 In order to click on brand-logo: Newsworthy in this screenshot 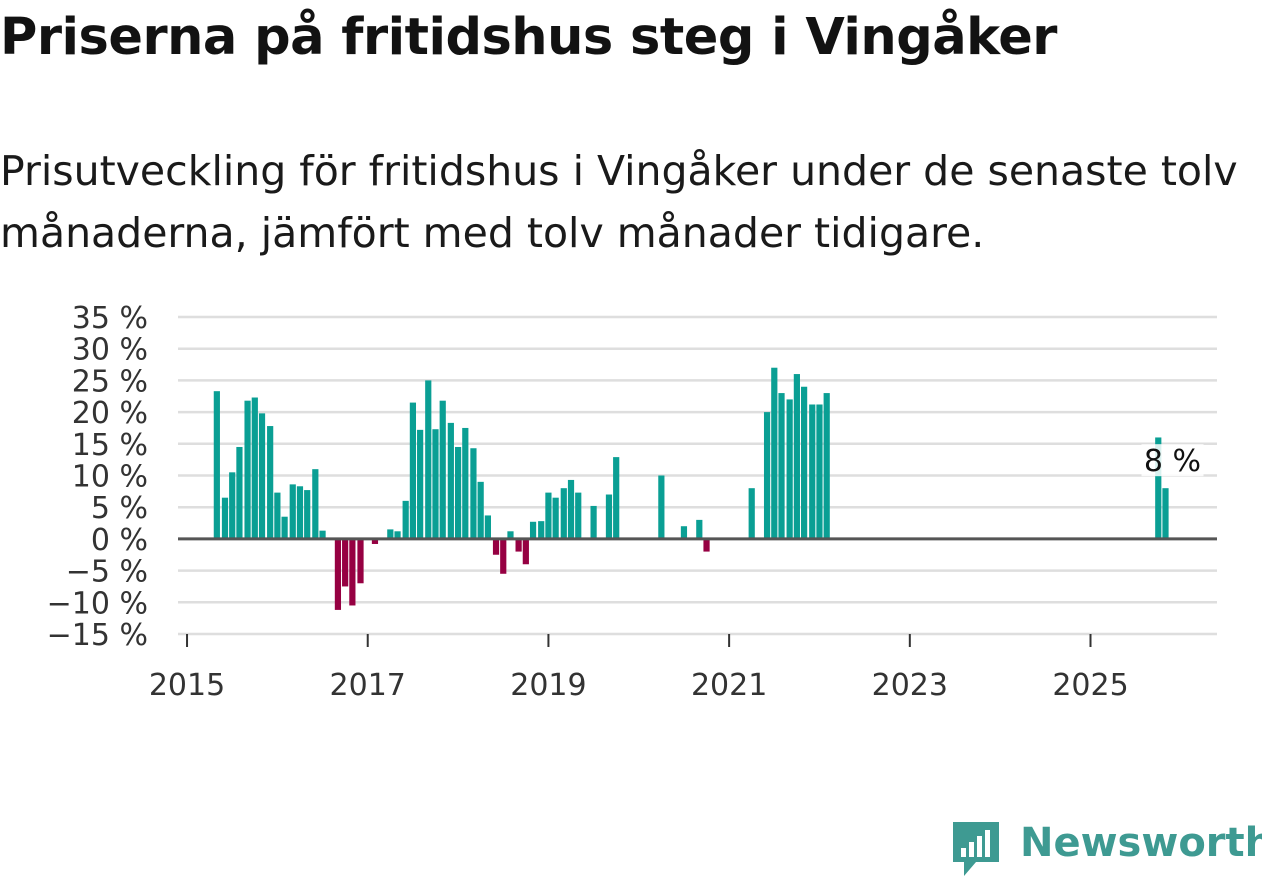, I will do `click(1106, 848)`.